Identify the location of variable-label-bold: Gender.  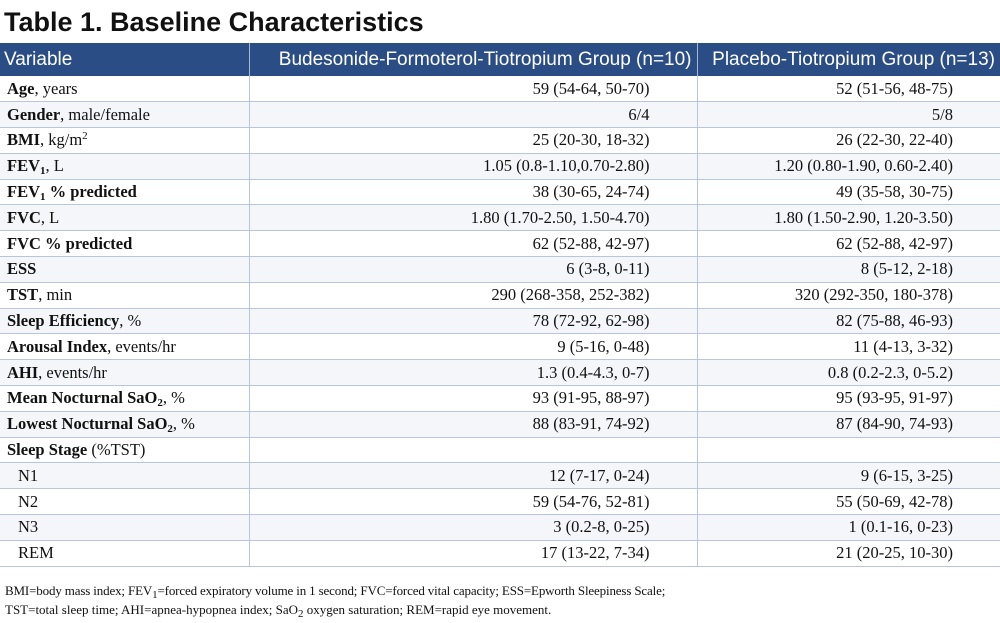
(33, 114).